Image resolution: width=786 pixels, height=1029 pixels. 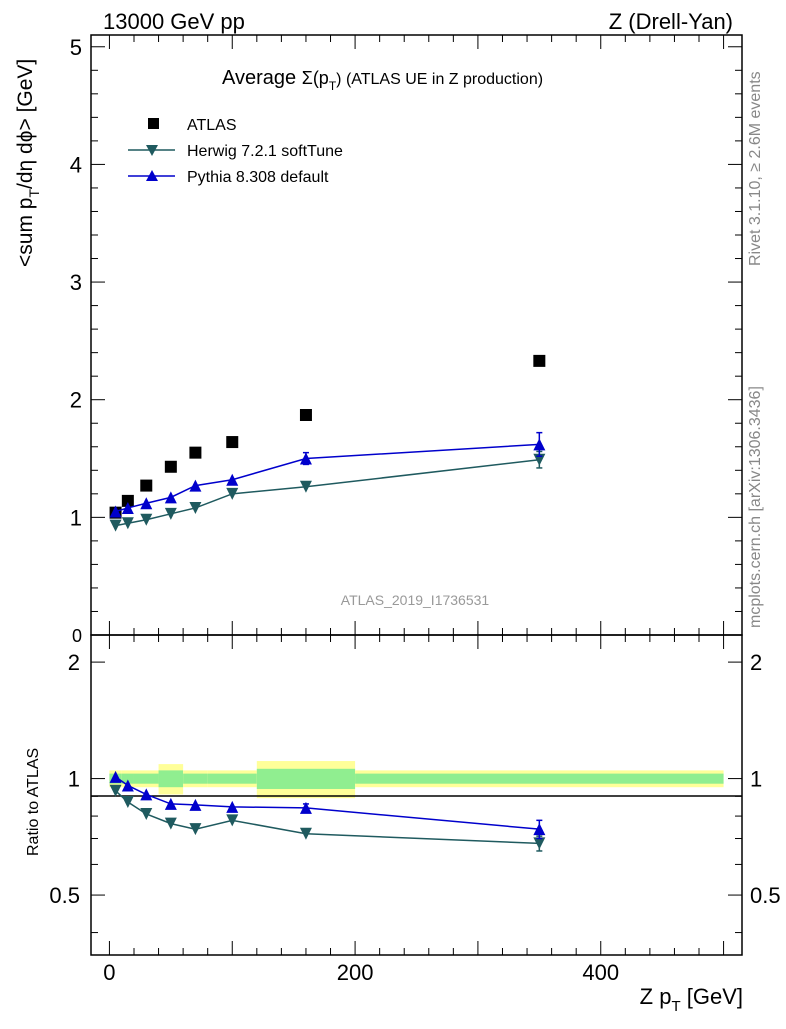 What do you see at coordinates (212, 125) in the screenshot?
I see `legend-label-atlas: ATLAS` at bounding box center [212, 125].